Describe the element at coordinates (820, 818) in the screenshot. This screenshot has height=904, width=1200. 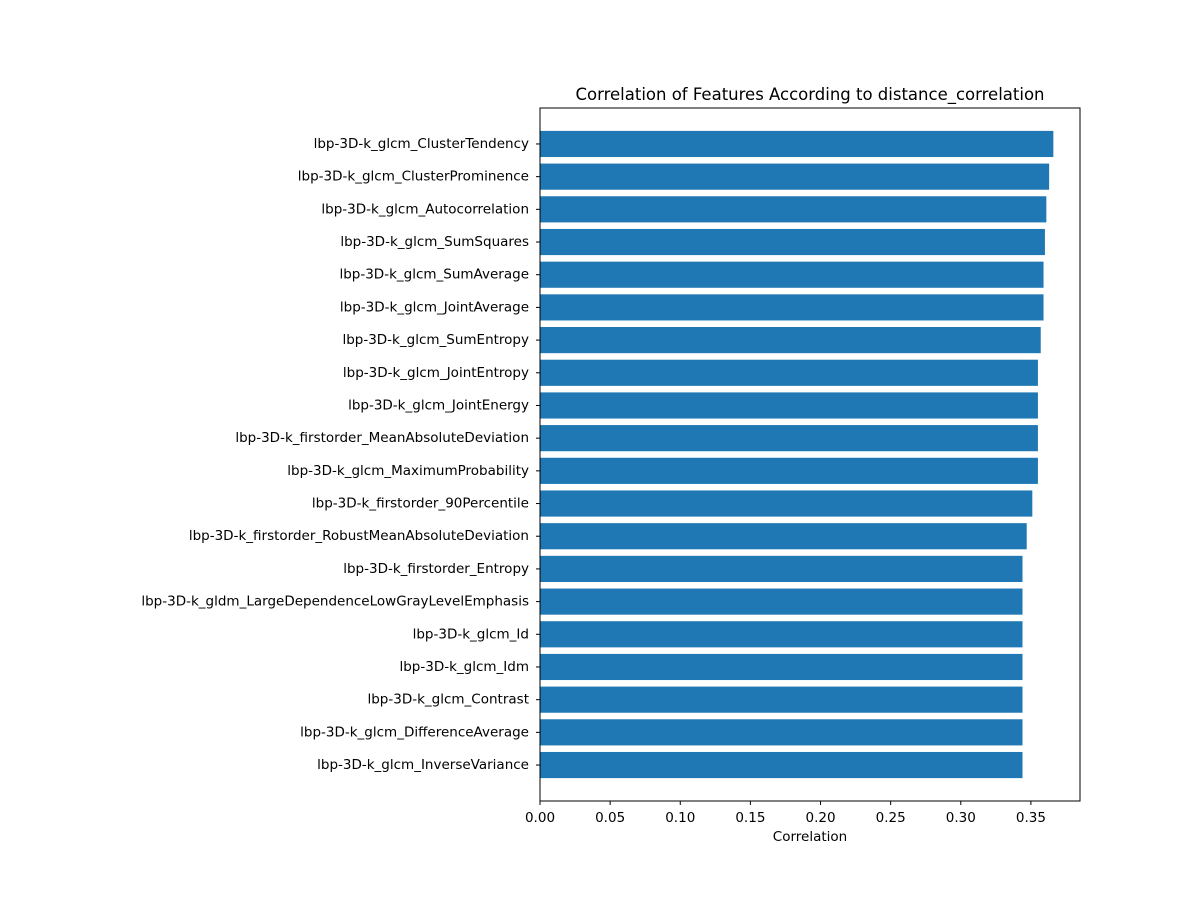
I see `x-tick-label: 0.20` at that location.